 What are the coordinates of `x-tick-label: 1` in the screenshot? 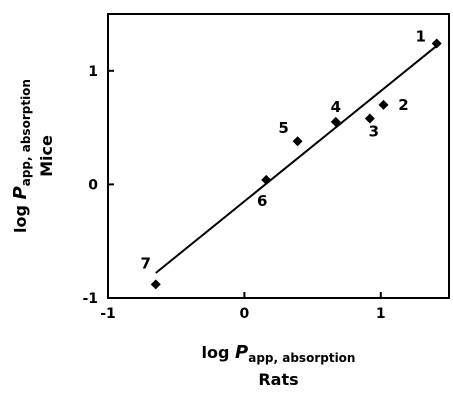 It's located at (381, 314).